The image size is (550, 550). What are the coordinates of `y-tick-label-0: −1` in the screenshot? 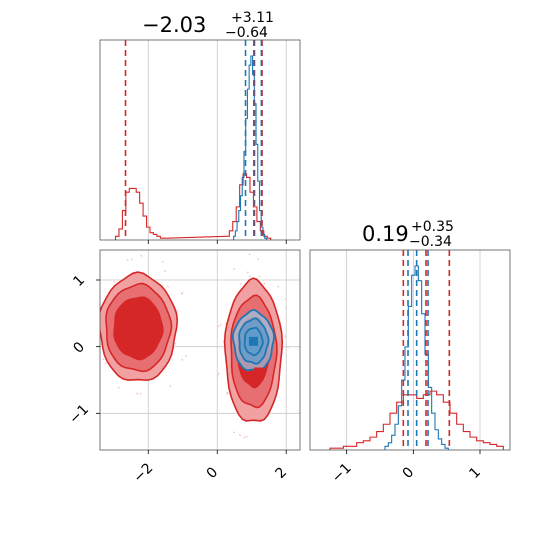 It's located at (79, 415).